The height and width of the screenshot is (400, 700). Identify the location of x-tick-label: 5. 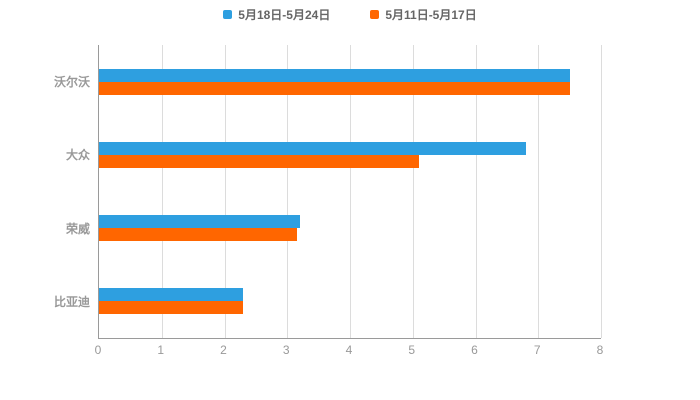
(412, 350).